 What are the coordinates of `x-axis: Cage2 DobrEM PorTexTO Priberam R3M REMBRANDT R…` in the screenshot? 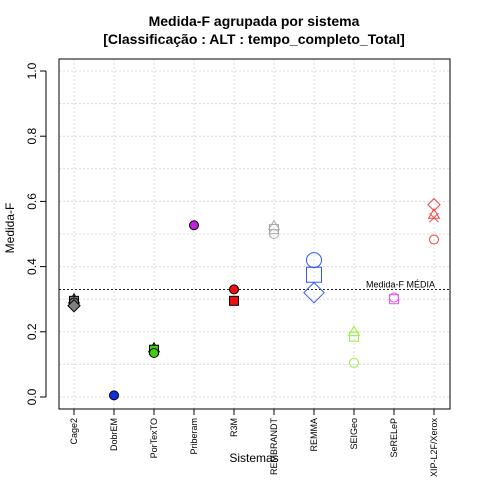 It's located at (254, 443).